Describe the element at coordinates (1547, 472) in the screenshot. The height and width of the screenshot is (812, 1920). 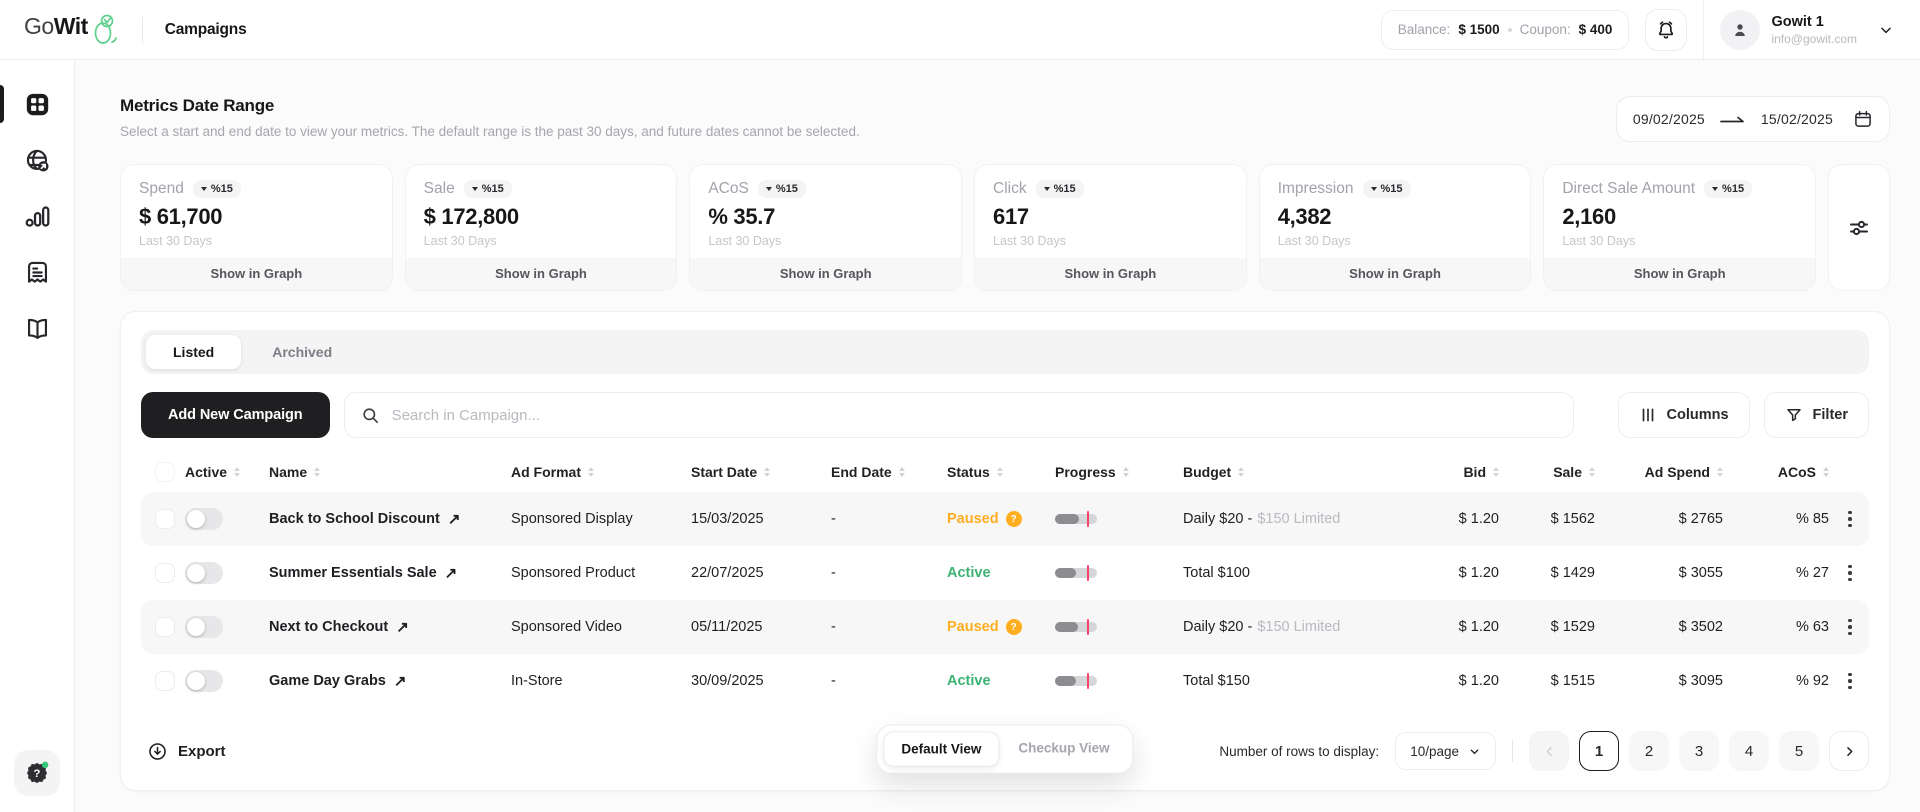
I see `header-sale: Sale` at that location.